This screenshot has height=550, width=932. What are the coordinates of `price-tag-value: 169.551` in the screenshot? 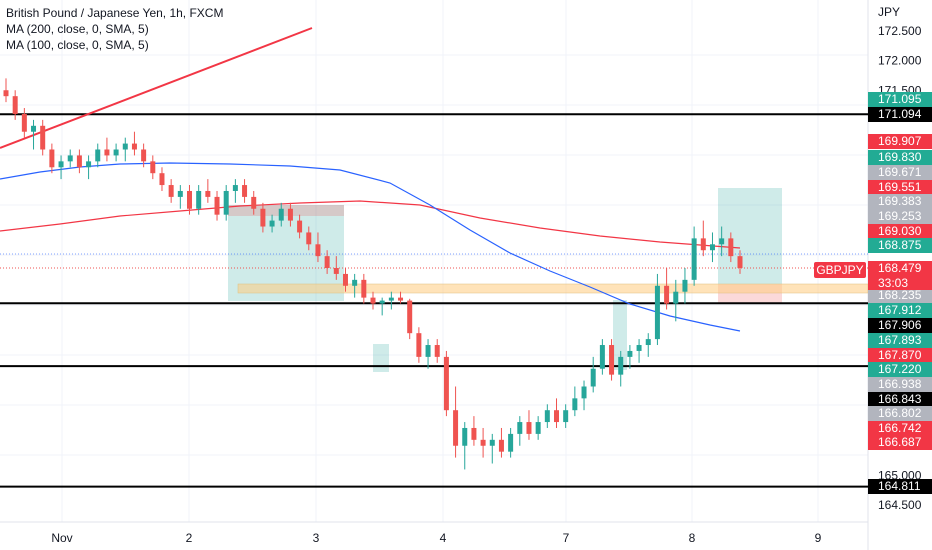 It's located at (900, 187).